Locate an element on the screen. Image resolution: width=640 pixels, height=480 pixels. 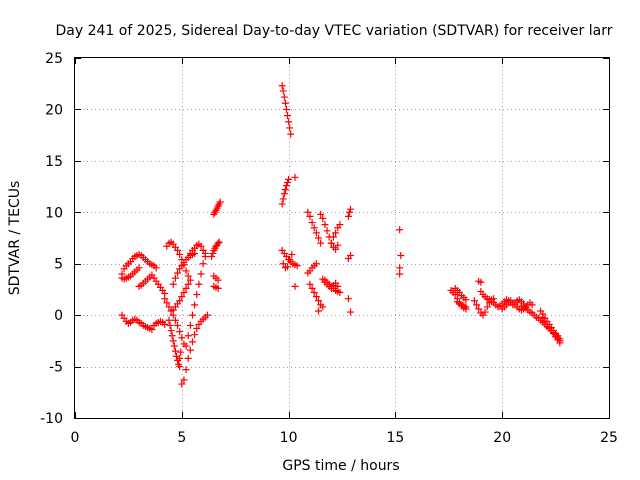
series-track-f is located at coordinates (177, 259).